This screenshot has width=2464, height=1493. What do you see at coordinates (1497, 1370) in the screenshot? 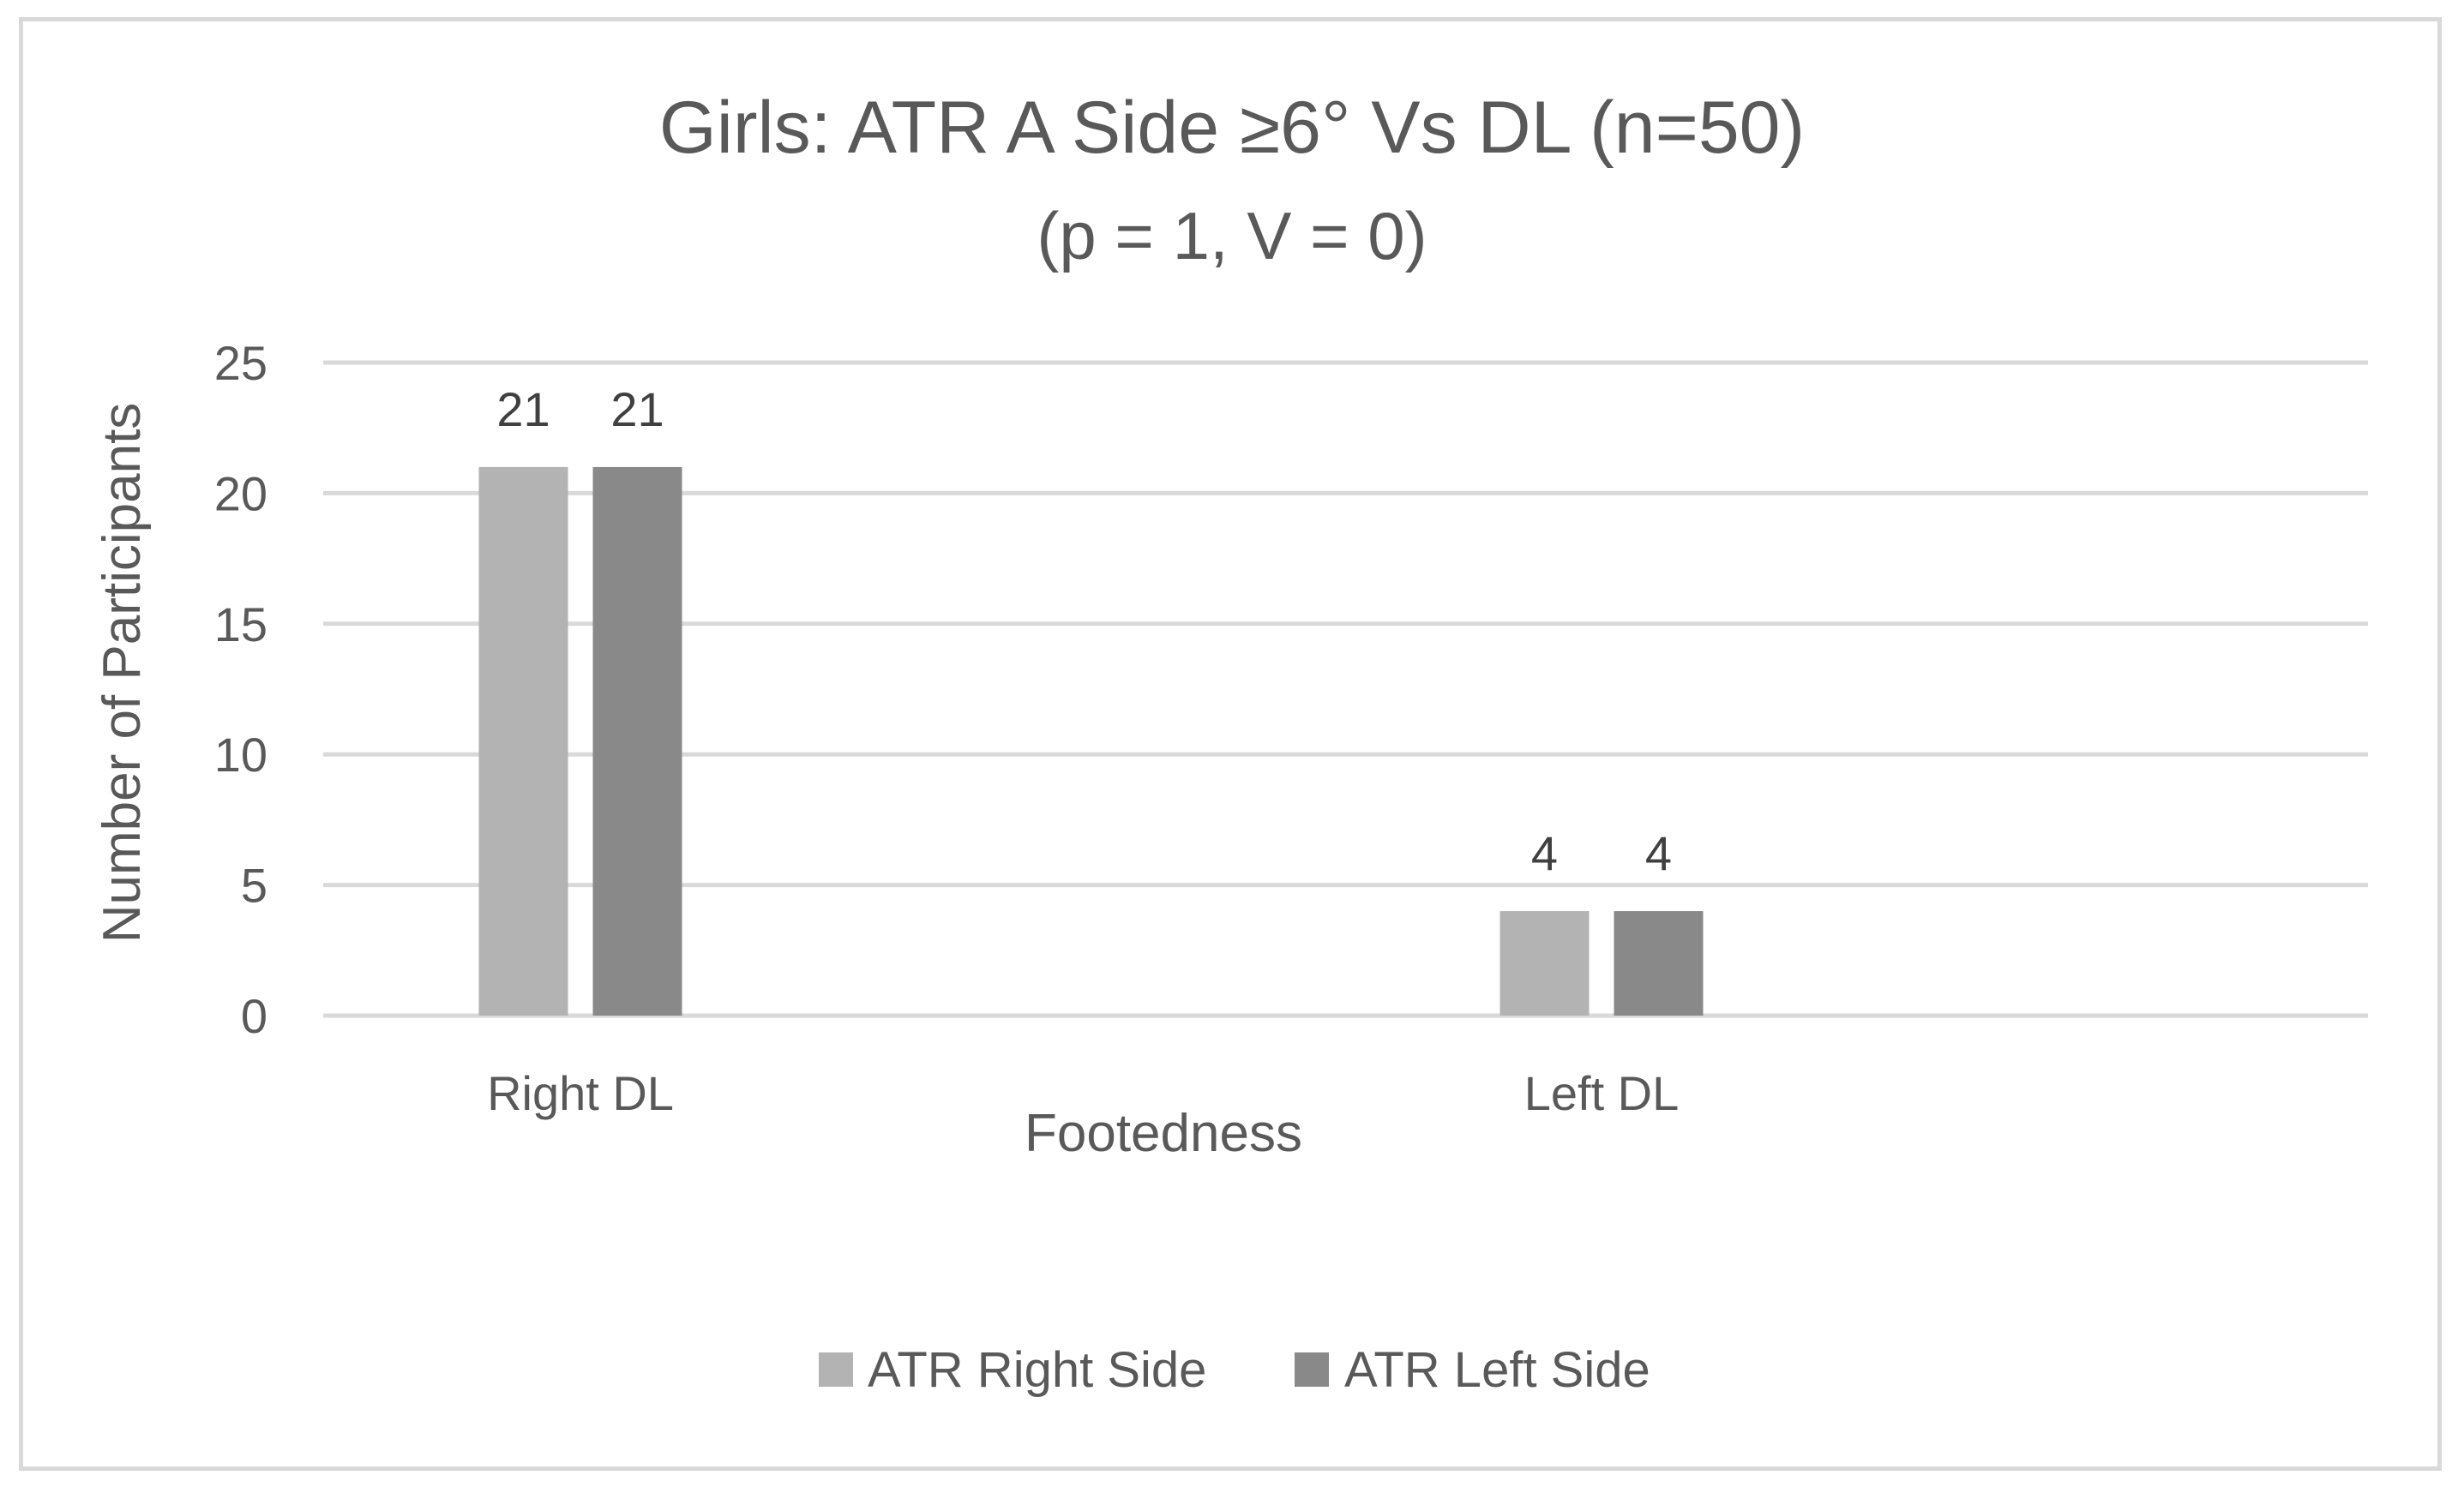
I see `legend-label: ATR Left Side` at bounding box center [1497, 1370].